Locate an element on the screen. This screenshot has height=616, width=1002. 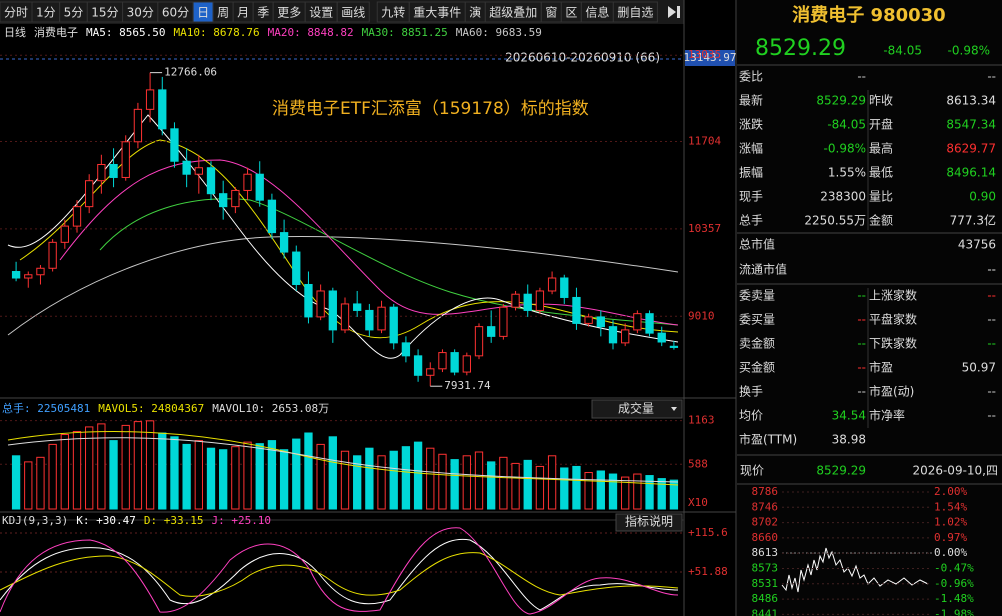
mini-tick: 8786 is located at coordinates (765, 491).